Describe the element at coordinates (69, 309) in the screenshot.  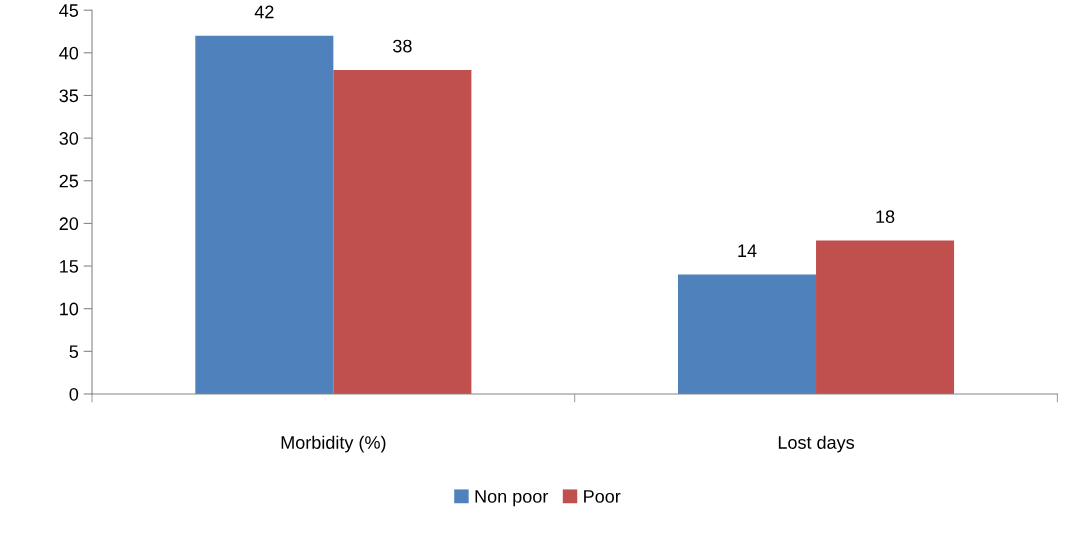
I see `y-tick-label: 10` at that location.